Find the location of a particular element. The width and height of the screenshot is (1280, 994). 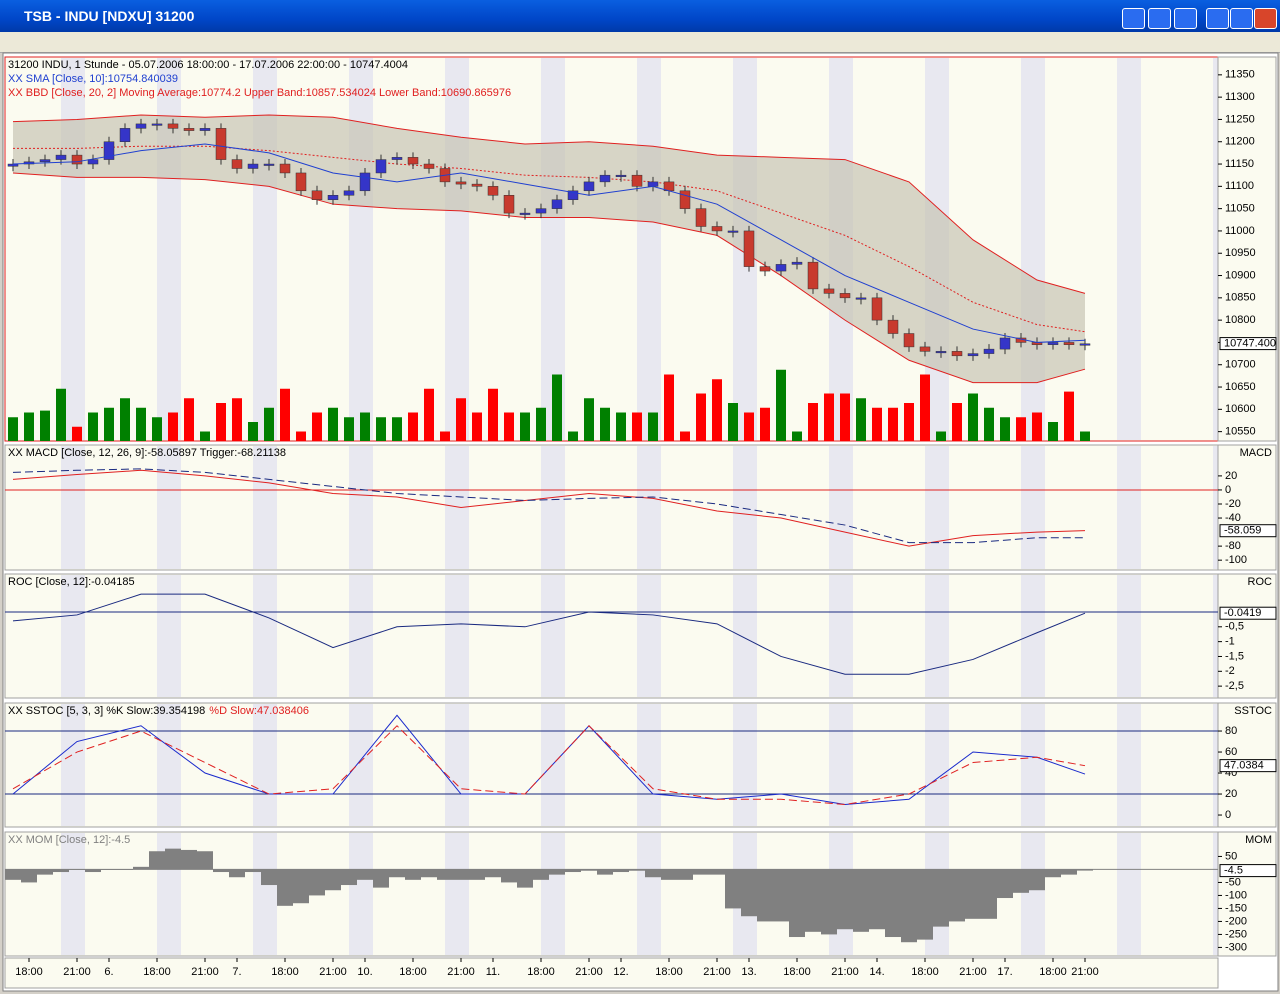

legend-text: %D Slow:47.038406 is located at coordinates (259, 711).